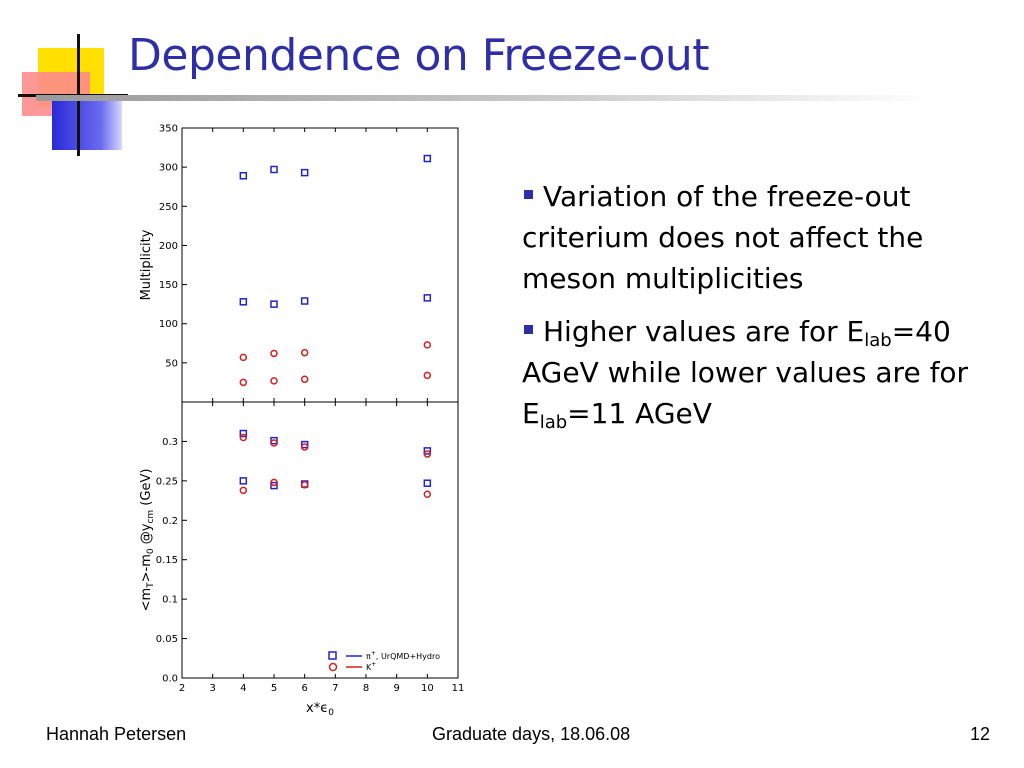 This screenshot has width=1024, height=768. I want to click on x-tick-label: 9, so click(396, 688).